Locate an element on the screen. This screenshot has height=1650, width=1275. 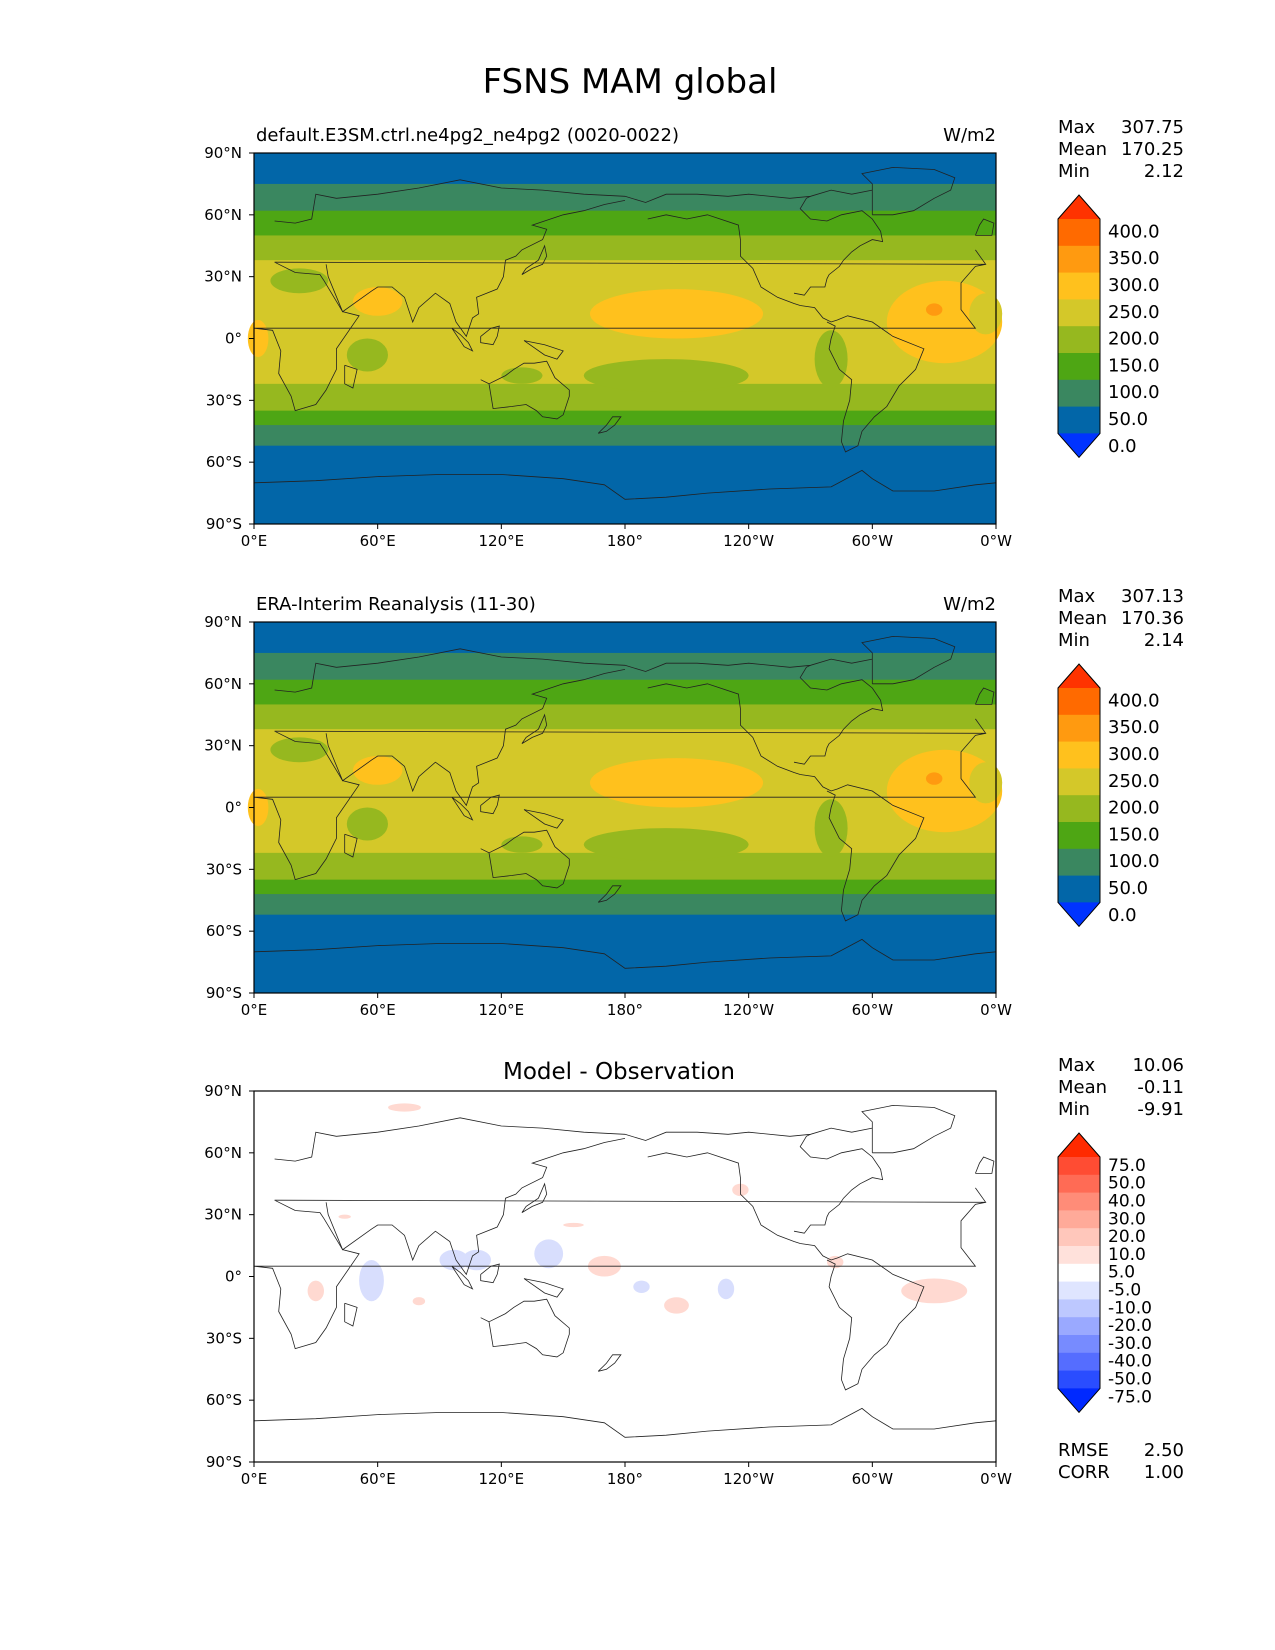
colorbar-label: 200.0 is located at coordinates (1134, 808).